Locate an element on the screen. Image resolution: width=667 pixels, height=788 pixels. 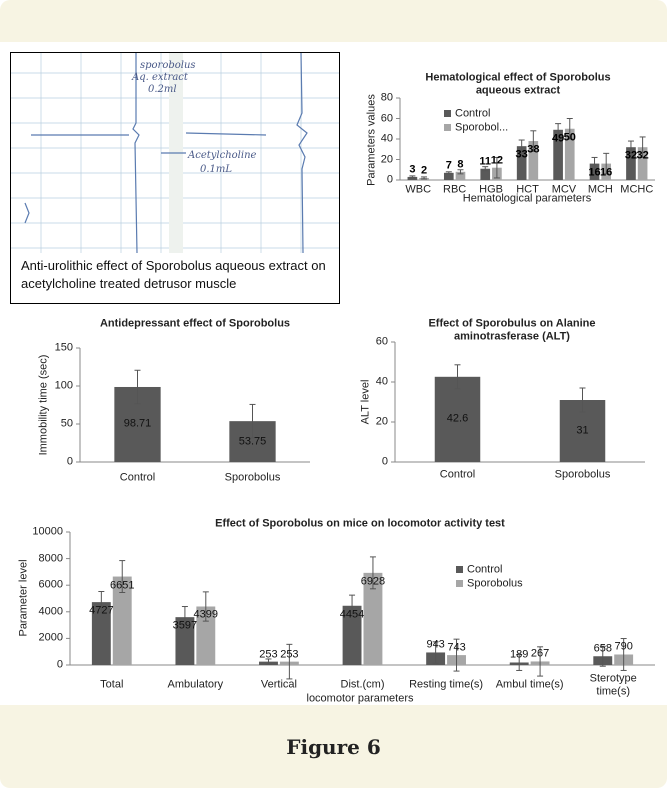
data-label: 3597 is located at coordinates (185, 625).